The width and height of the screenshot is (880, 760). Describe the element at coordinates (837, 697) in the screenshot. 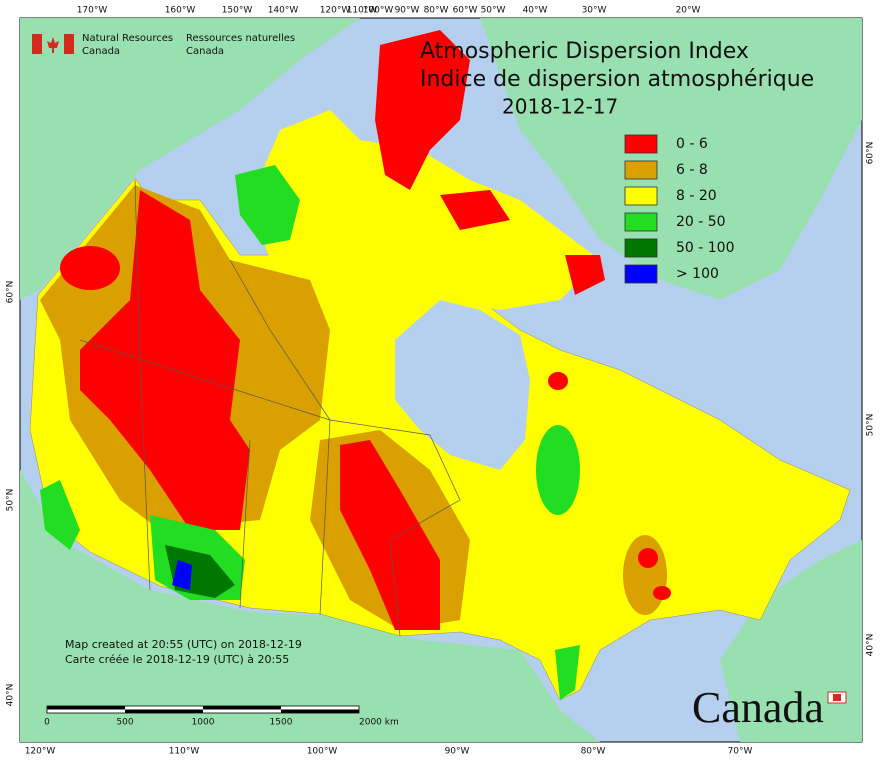

I see `wordmark-flag-leaf` at that location.